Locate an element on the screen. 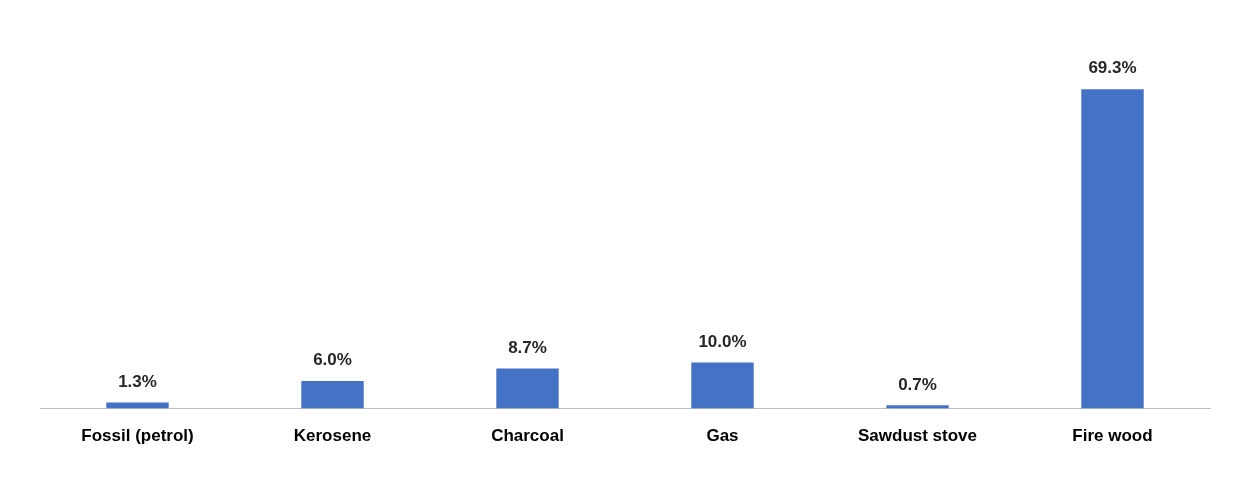 Image resolution: width=1236 pixels, height=487 pixels. data-label: 0.7% is located at coordinates (917, 384).